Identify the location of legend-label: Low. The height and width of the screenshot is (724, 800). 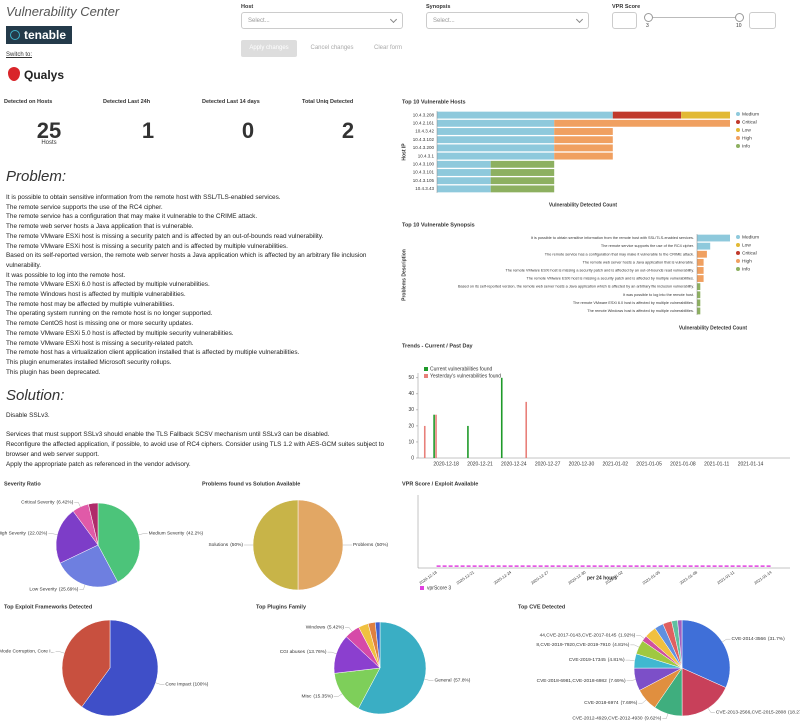
(746, 245).